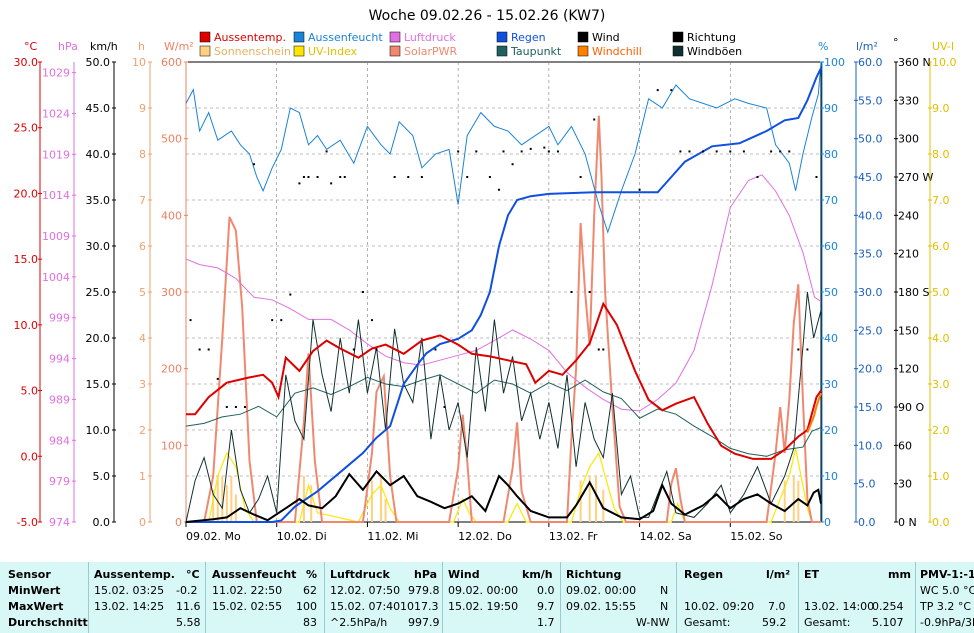  Describe the element at coordinates (171, 62) in the screenshot. I see `axis-tick-label: 600` at that location.